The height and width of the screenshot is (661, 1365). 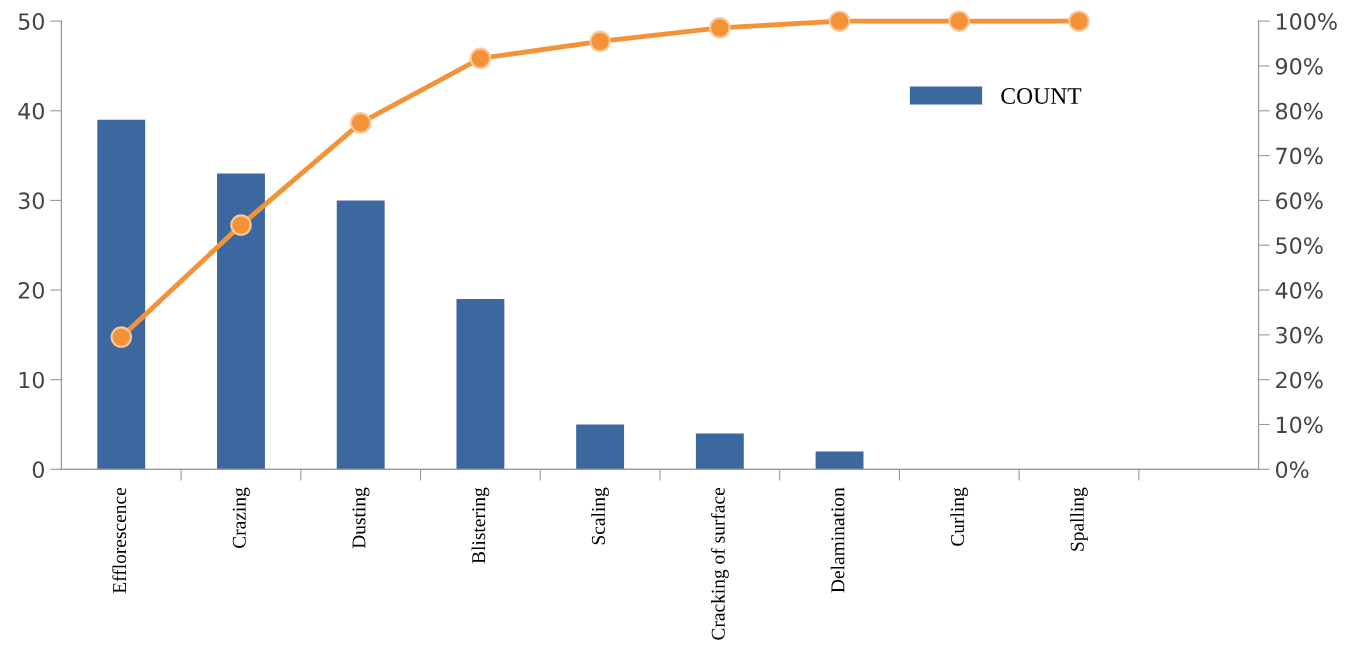 I want to click on y2-tick-label: 70%, so click(x=1299, y=156).